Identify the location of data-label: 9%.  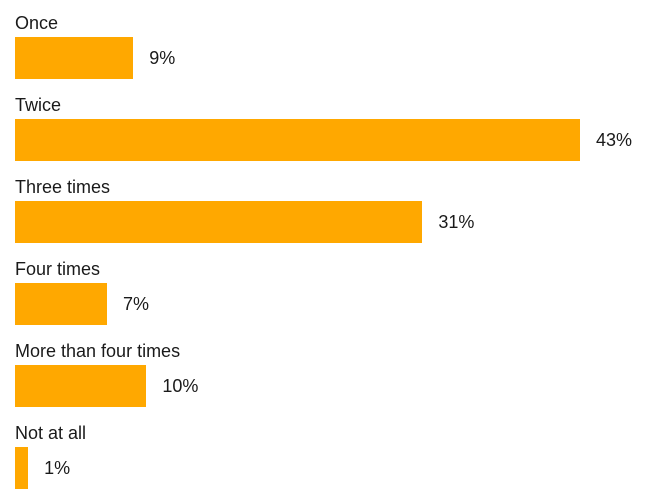
(162, 58).